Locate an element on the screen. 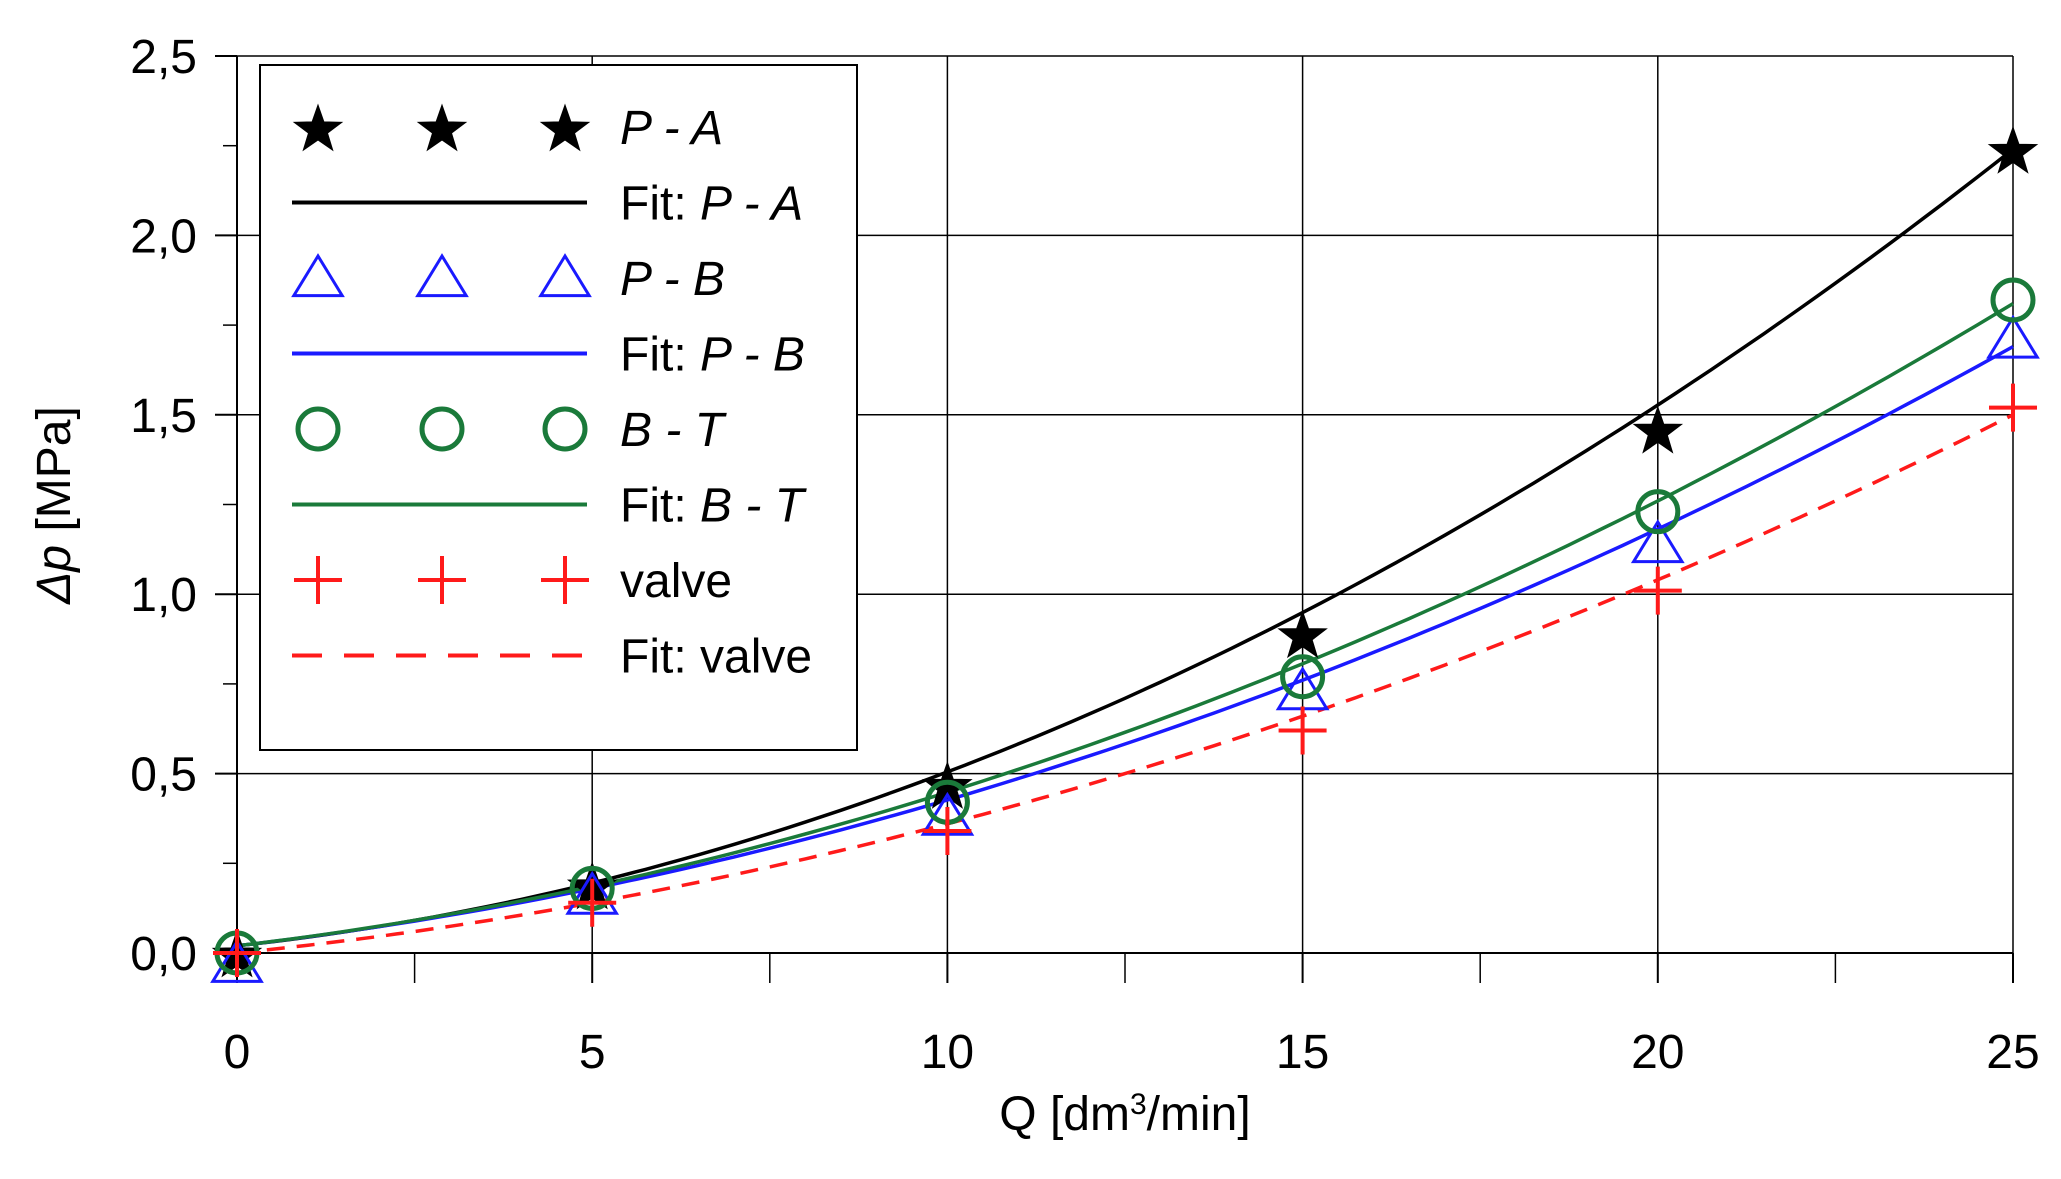 The width and height of the screenshot is (2061, 1179). y-axis-title: Δp [MPa] is located at coordinates (54, 505).